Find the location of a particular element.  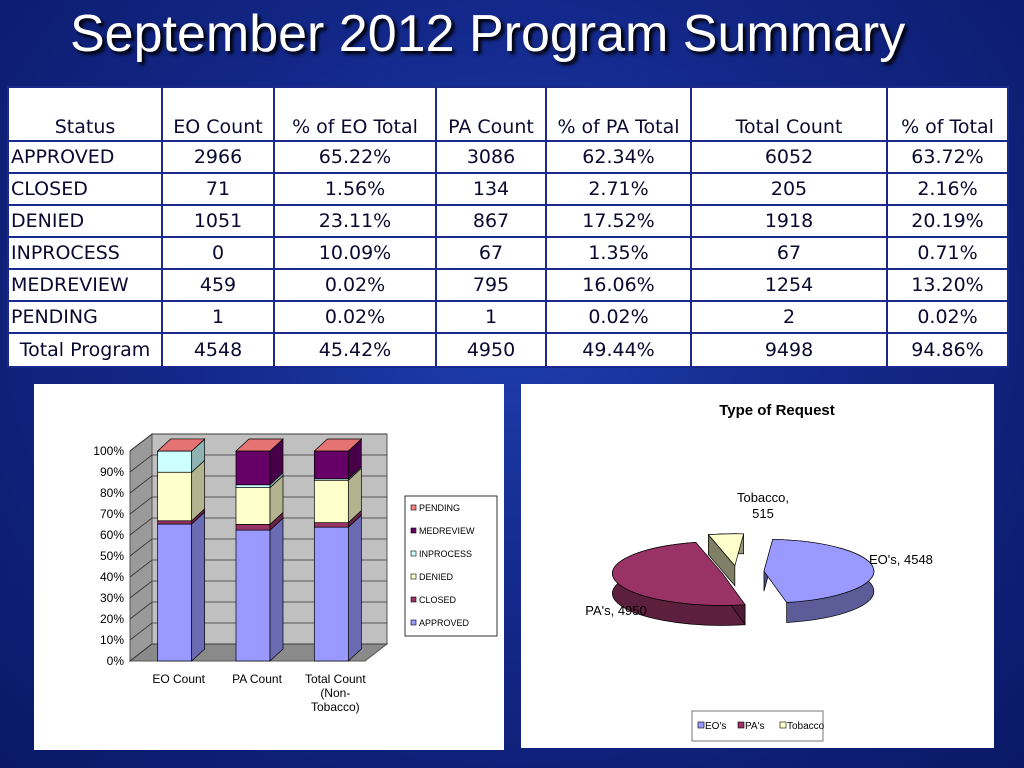

row-status: INPROCESS is located at coordinates (85, 253).